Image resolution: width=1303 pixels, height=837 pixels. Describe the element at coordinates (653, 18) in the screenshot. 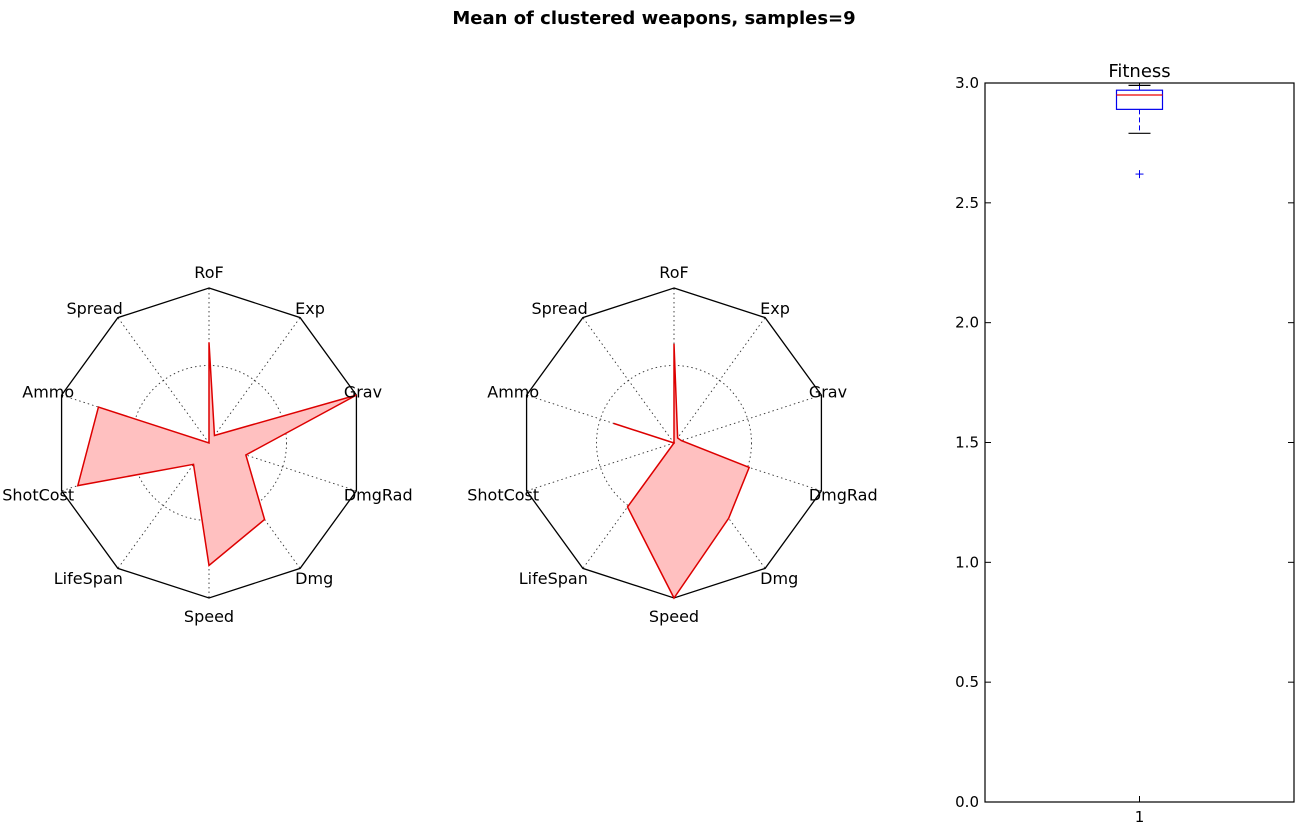

I see `figure-title: Mean of clustered weapons, samples=9` at that location.